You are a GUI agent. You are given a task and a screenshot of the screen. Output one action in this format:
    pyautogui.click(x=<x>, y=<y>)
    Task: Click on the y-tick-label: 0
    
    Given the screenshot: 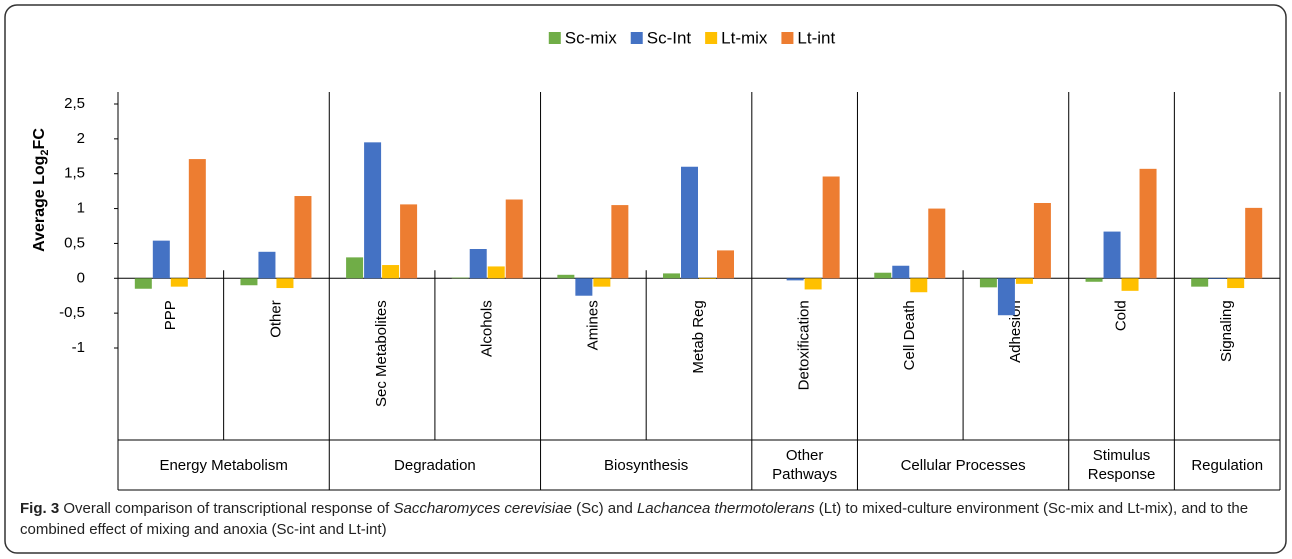 What is the action you would take?
    pyautogui.click(x=81, y=277)
    